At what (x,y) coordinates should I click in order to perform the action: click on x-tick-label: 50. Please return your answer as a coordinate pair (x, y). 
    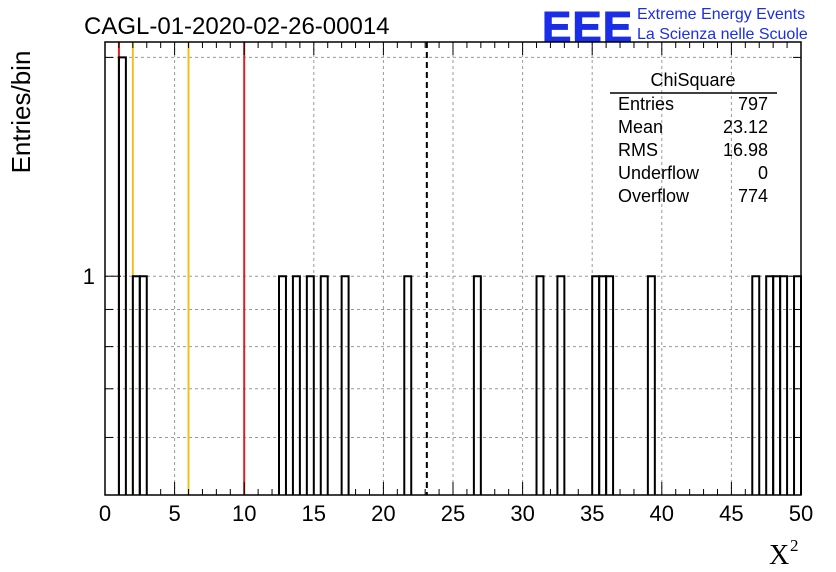
    Looking at the image, I should click on (801, 513).